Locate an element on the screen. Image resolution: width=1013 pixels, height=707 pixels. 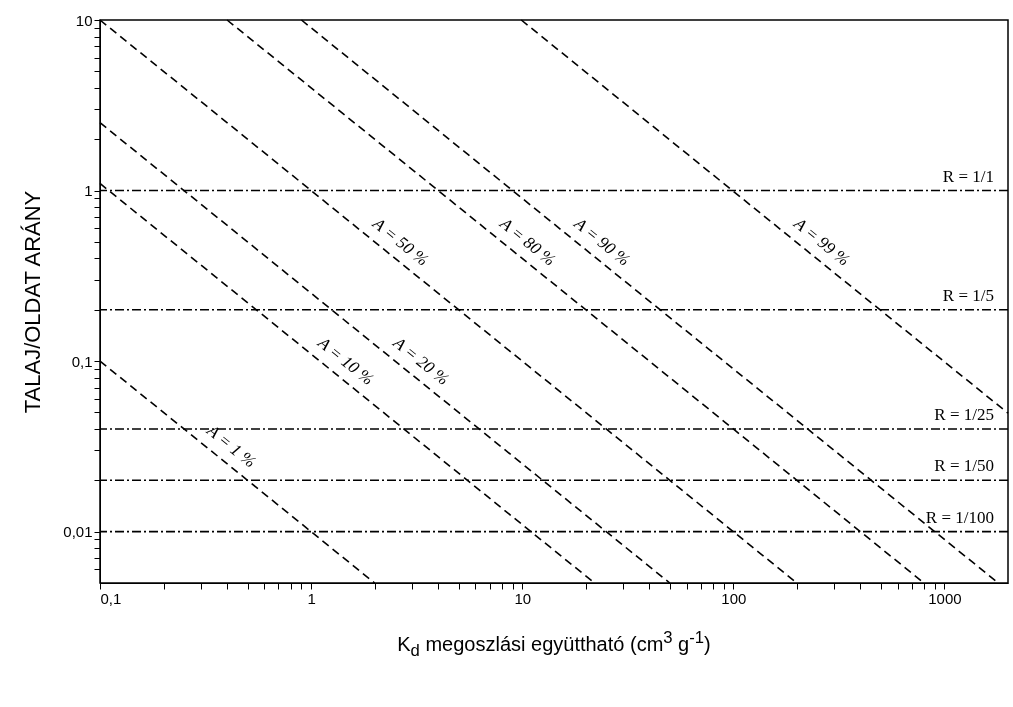
annotation: R = 1/50 is located at coordinates (964, 466).